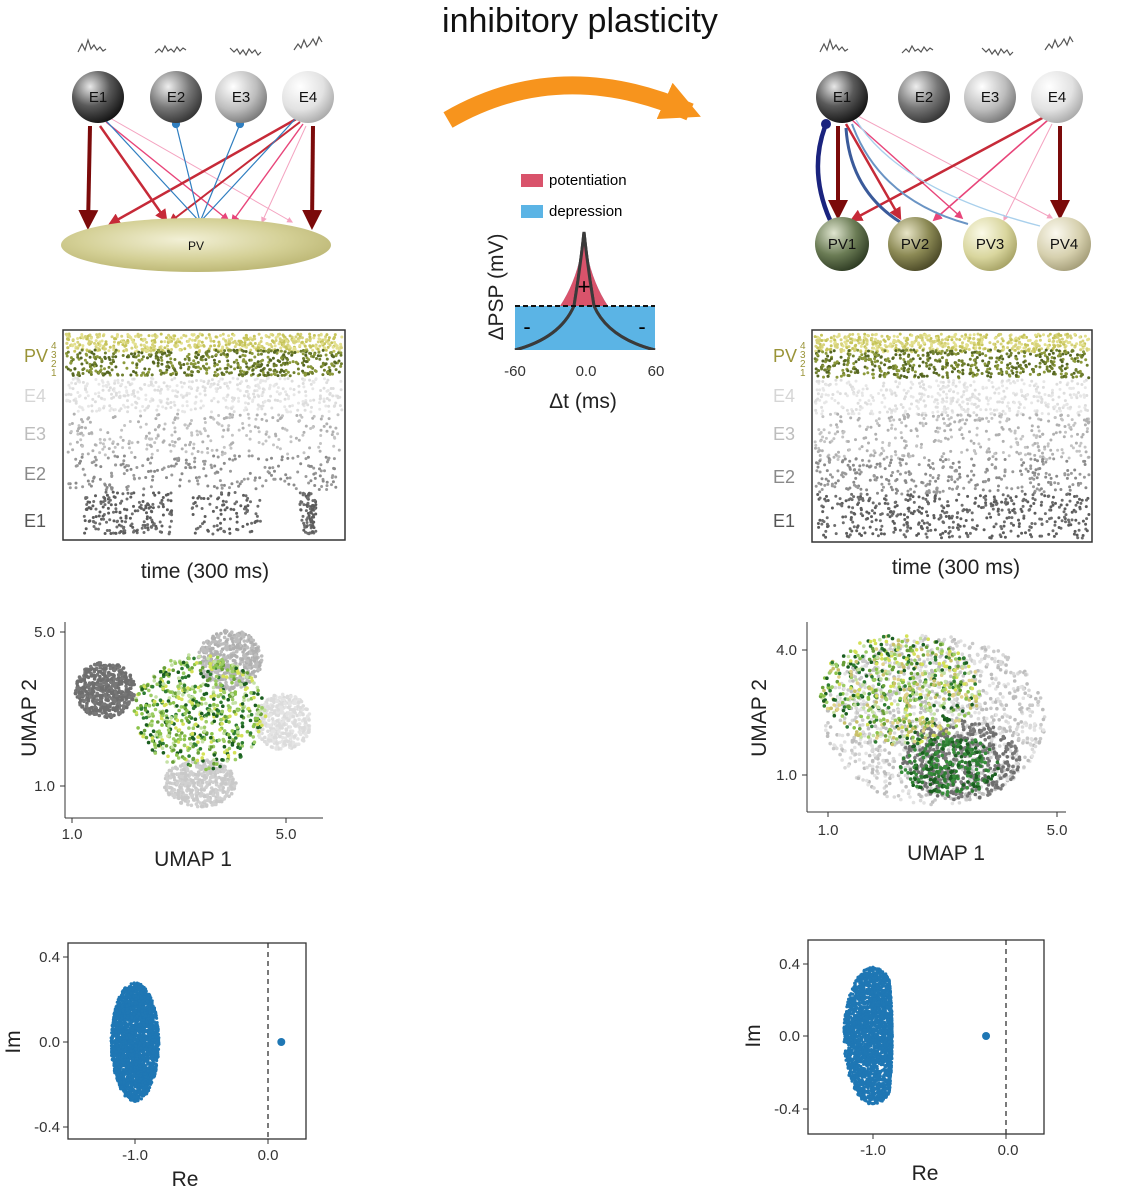 The image size is (1131, 1200). What do you see at coordinates (496, 287) in the screenshot?
I see `stdp-ylabel: ΔPSP (mV)` at bounding box center [496, 287].